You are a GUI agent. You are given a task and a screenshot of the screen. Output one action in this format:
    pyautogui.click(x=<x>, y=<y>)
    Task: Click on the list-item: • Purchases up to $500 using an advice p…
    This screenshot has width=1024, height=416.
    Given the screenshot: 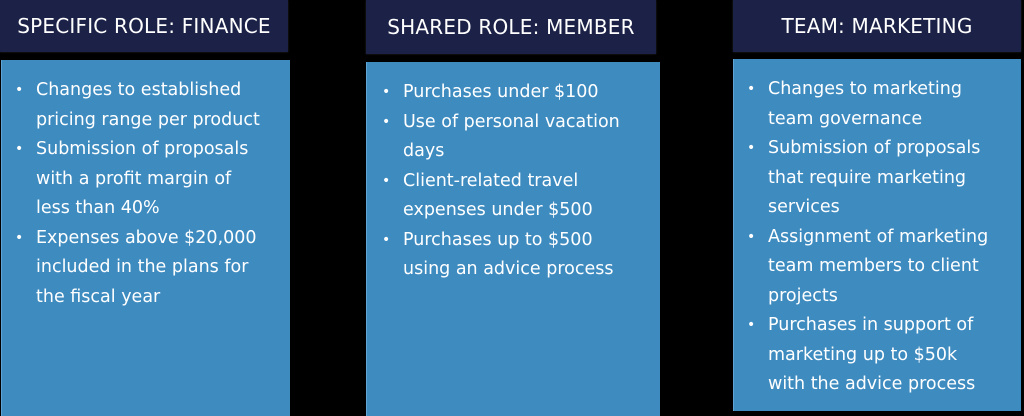 What is the action you would take?
    pyautogui.click(x=514, y=255)
    